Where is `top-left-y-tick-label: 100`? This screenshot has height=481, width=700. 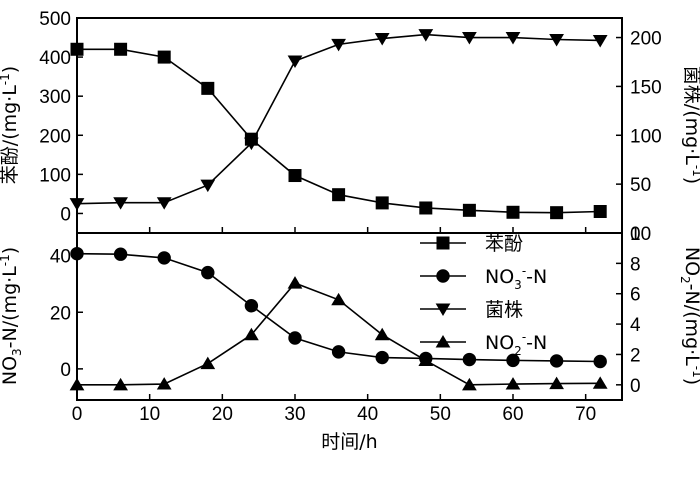
top-left-y-tick-label: 100 is located at coordinates (55, 175).